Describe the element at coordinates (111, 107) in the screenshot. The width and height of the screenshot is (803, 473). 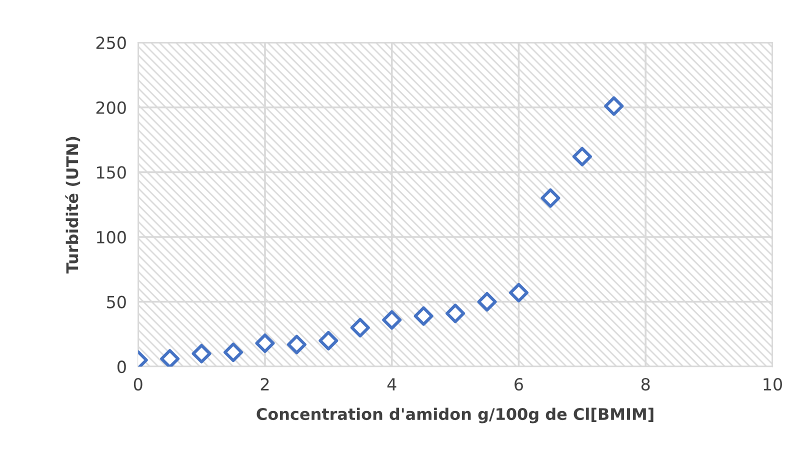
I see `y-tick-label: 200` at that location.